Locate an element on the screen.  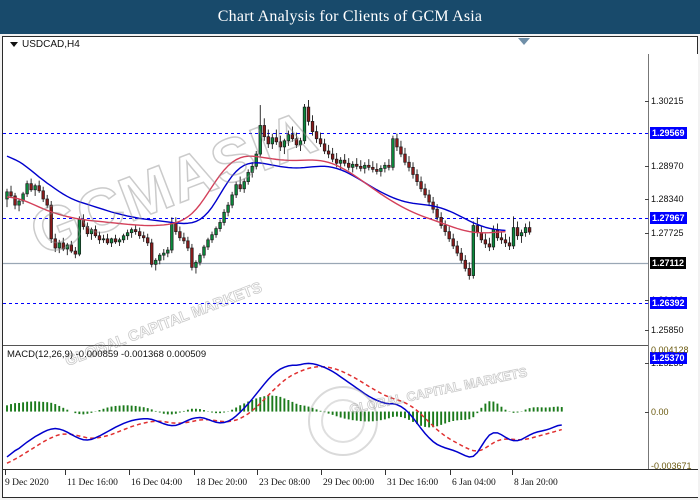
chevron-down-icon is located at coordinates (14, 44).